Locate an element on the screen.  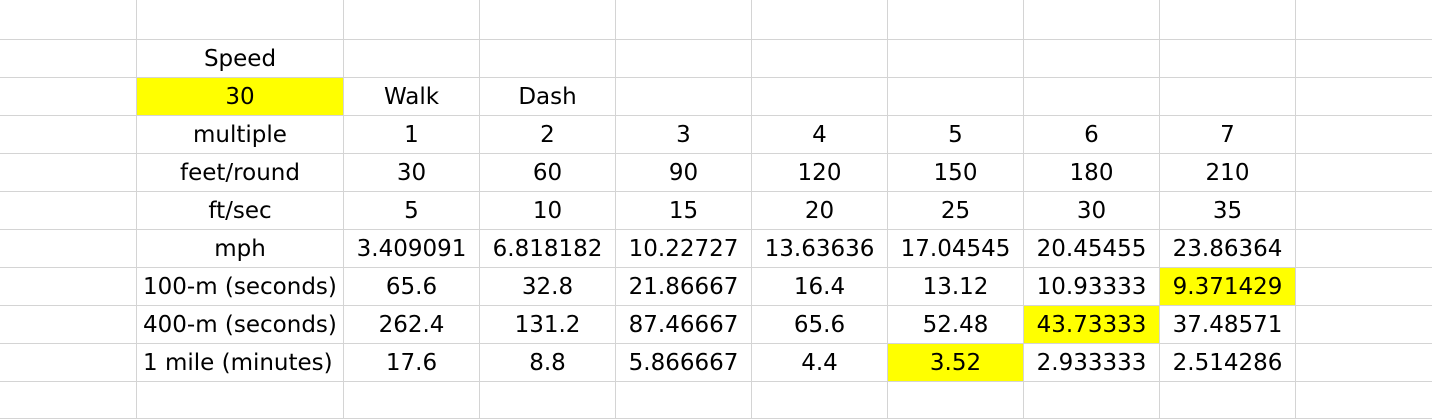
sheet-cell: 90 is located at coordinates (684, 173).